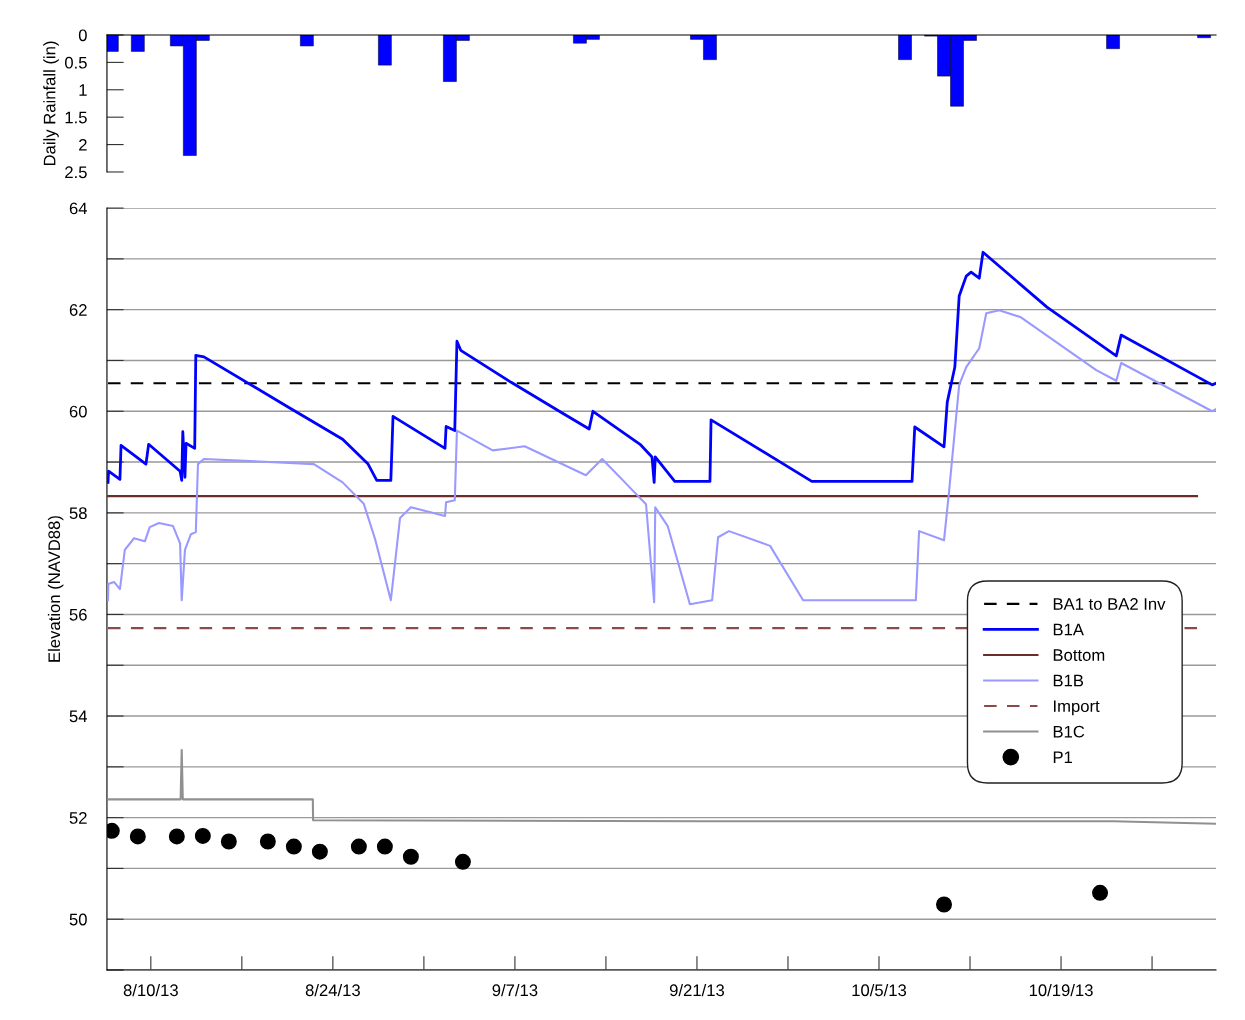 The width and height of the screenshot is (1245, 1020). Describe the element at coordinates (51, 103) in the screenshot. I see `y-axis-title: Daily Rainfall (in)` at that location.